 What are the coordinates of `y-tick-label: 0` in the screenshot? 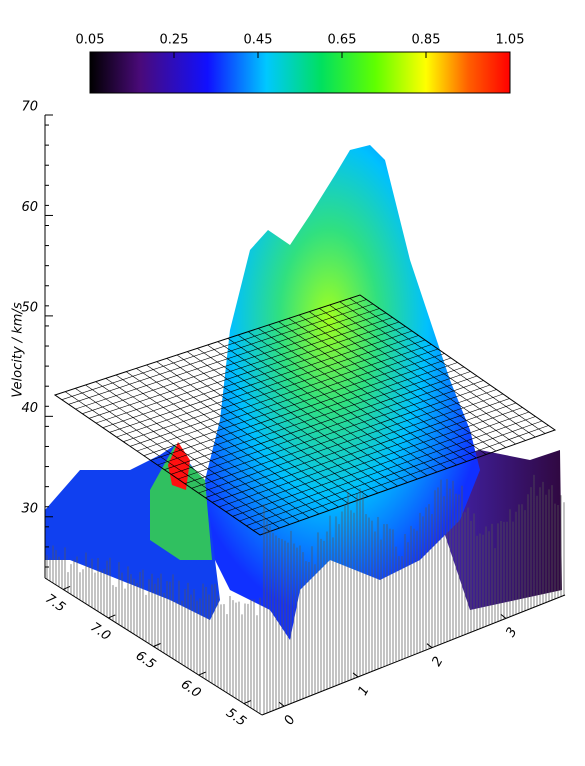 It's located at (290, 720).